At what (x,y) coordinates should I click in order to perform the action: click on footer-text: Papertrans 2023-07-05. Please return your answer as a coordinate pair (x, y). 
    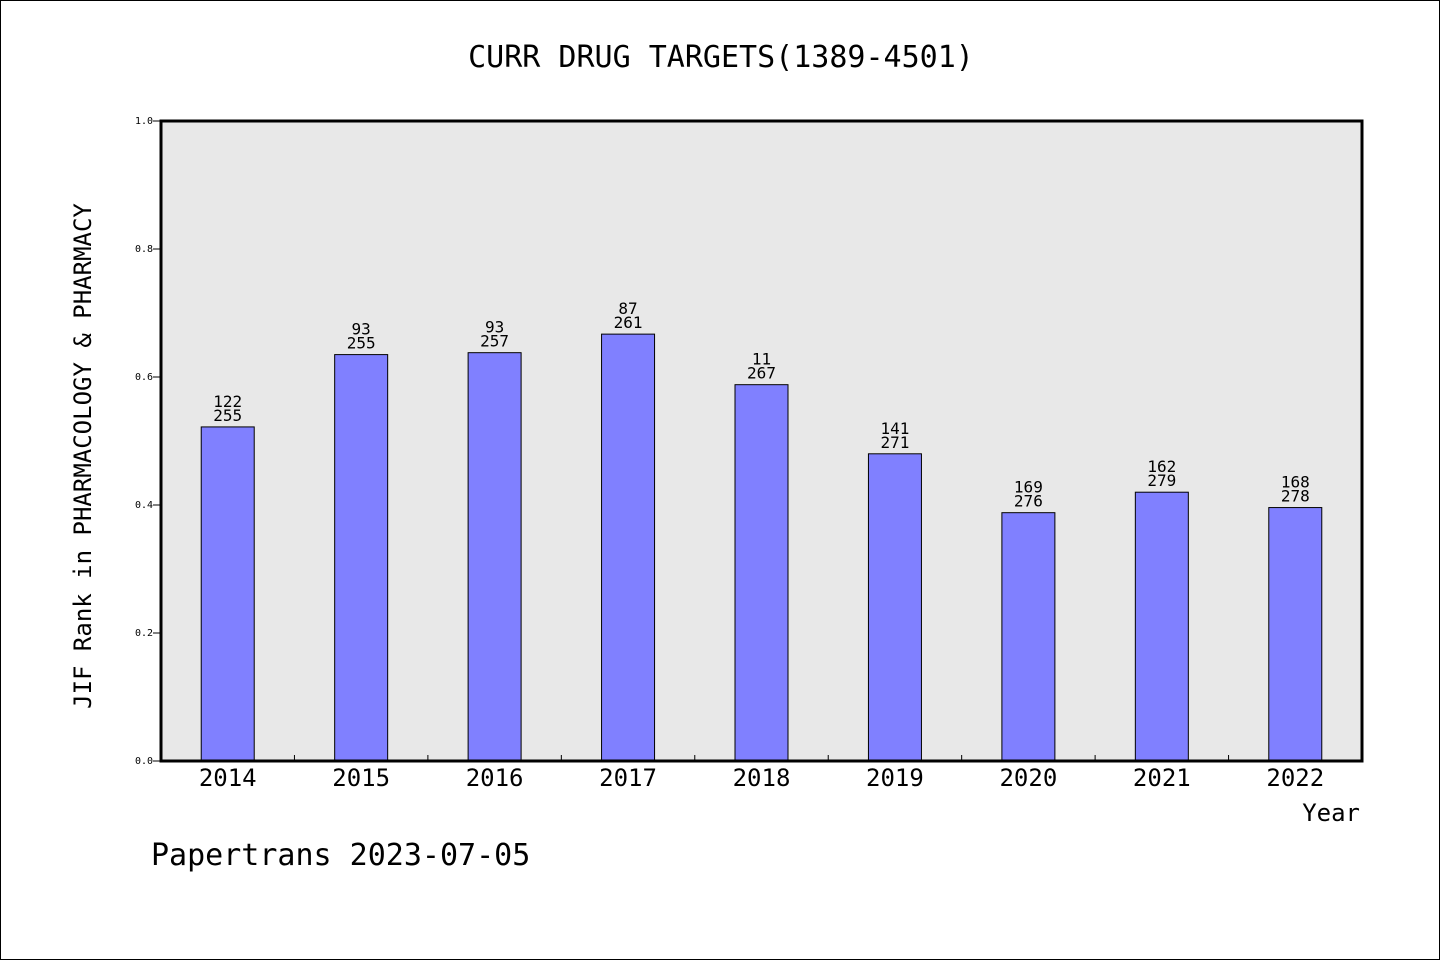
    Looking at the image, I should click on (340, 855).